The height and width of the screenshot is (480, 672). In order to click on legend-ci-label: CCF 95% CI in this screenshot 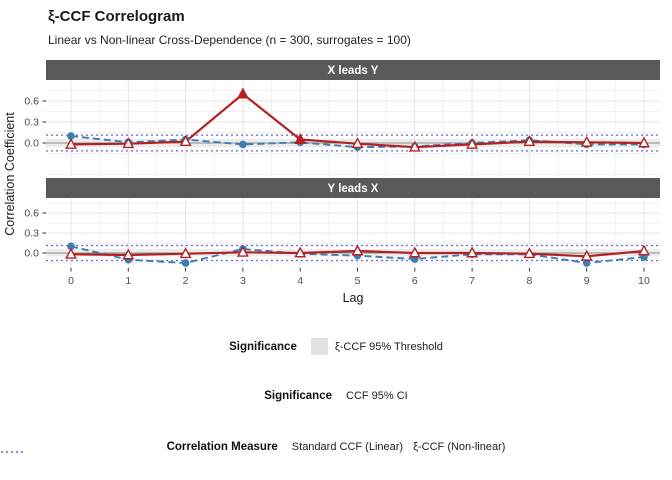, I will do `click(377, 396)`.